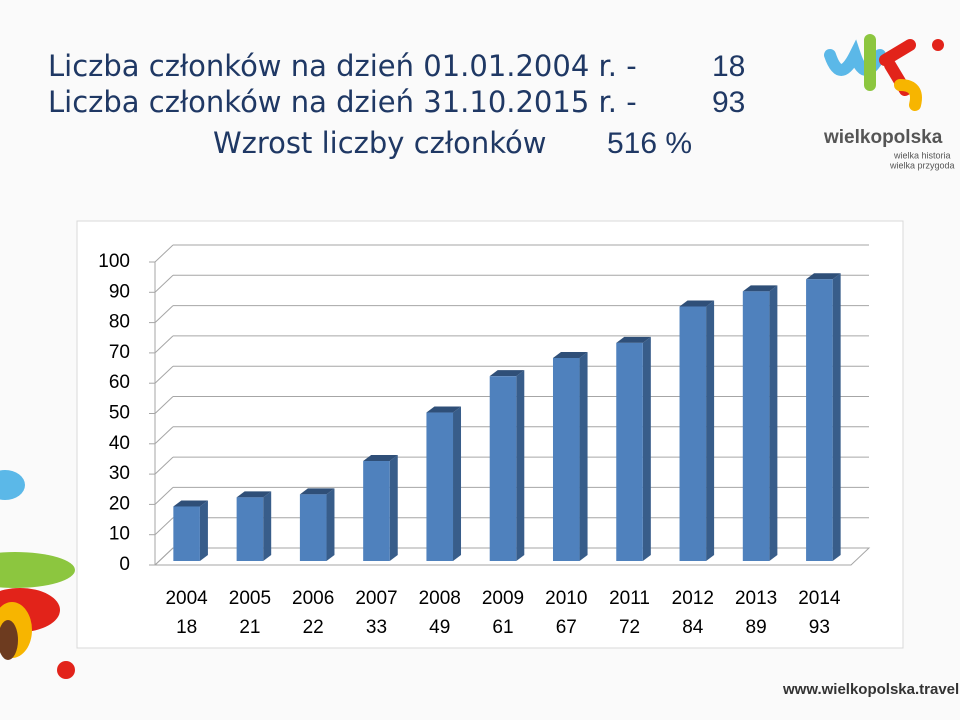  I want to click on x-tick-label: 2014, so click(819, 598).